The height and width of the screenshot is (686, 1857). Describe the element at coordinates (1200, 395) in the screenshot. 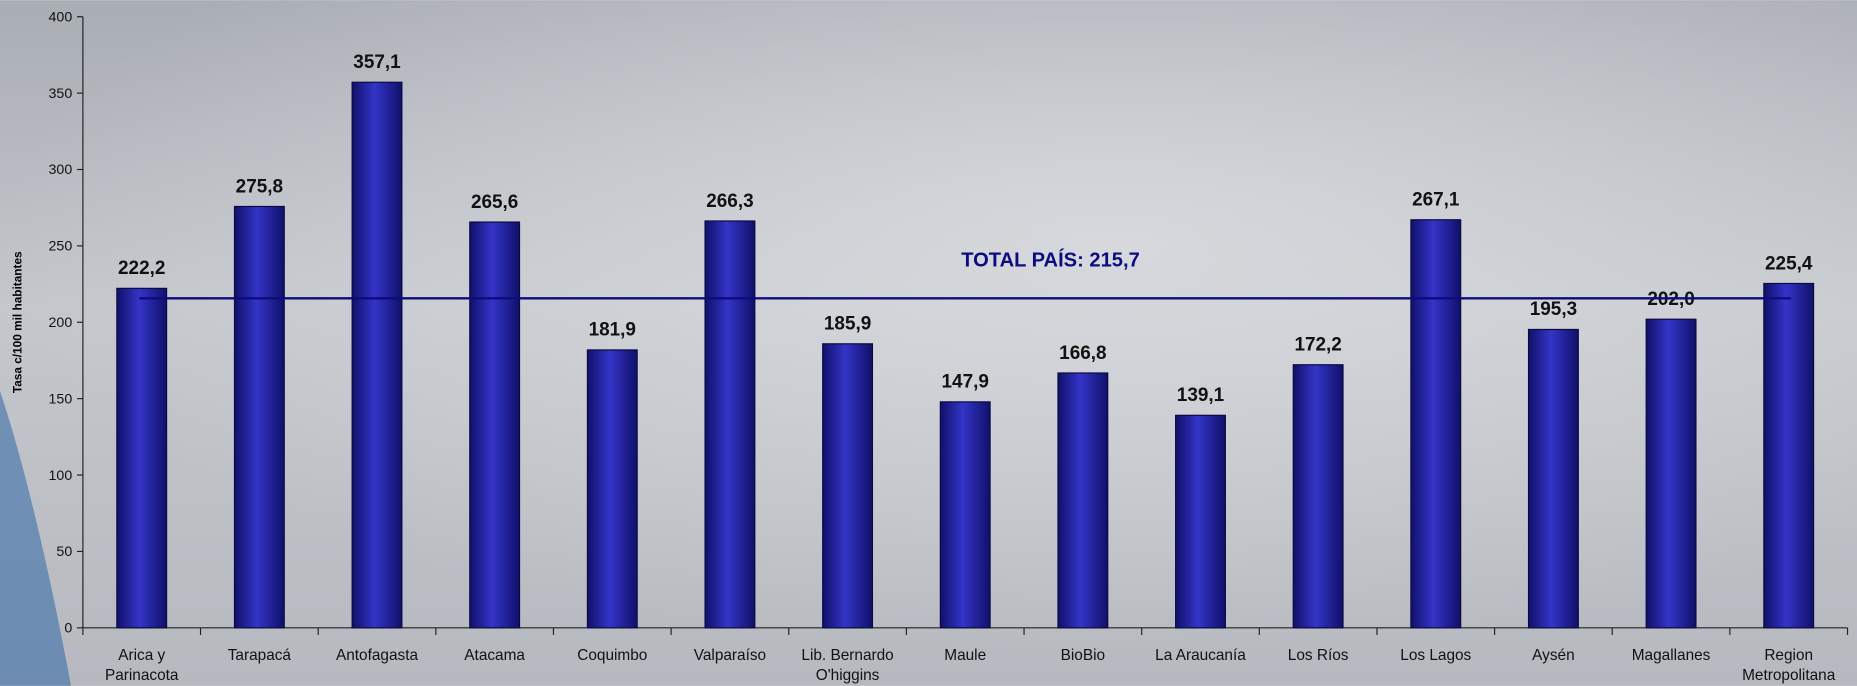

I see `value-label: 139,1` at that location.